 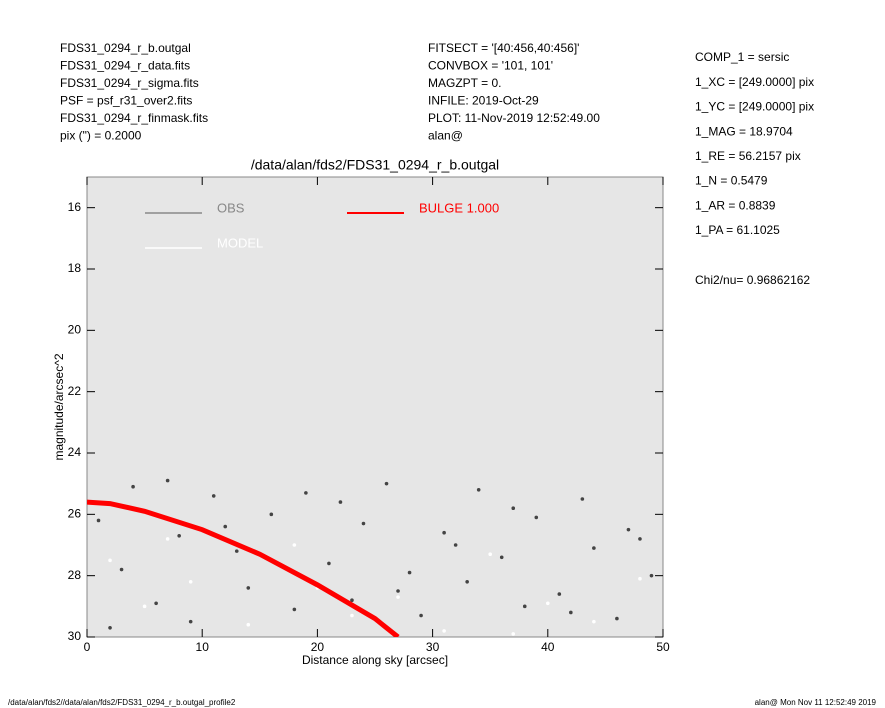 What do you see at coordinates (754, 107) in the screenshot?
I see `fit-param: 1_YC = [249.0000] pix` at bounding box center [754, 107].